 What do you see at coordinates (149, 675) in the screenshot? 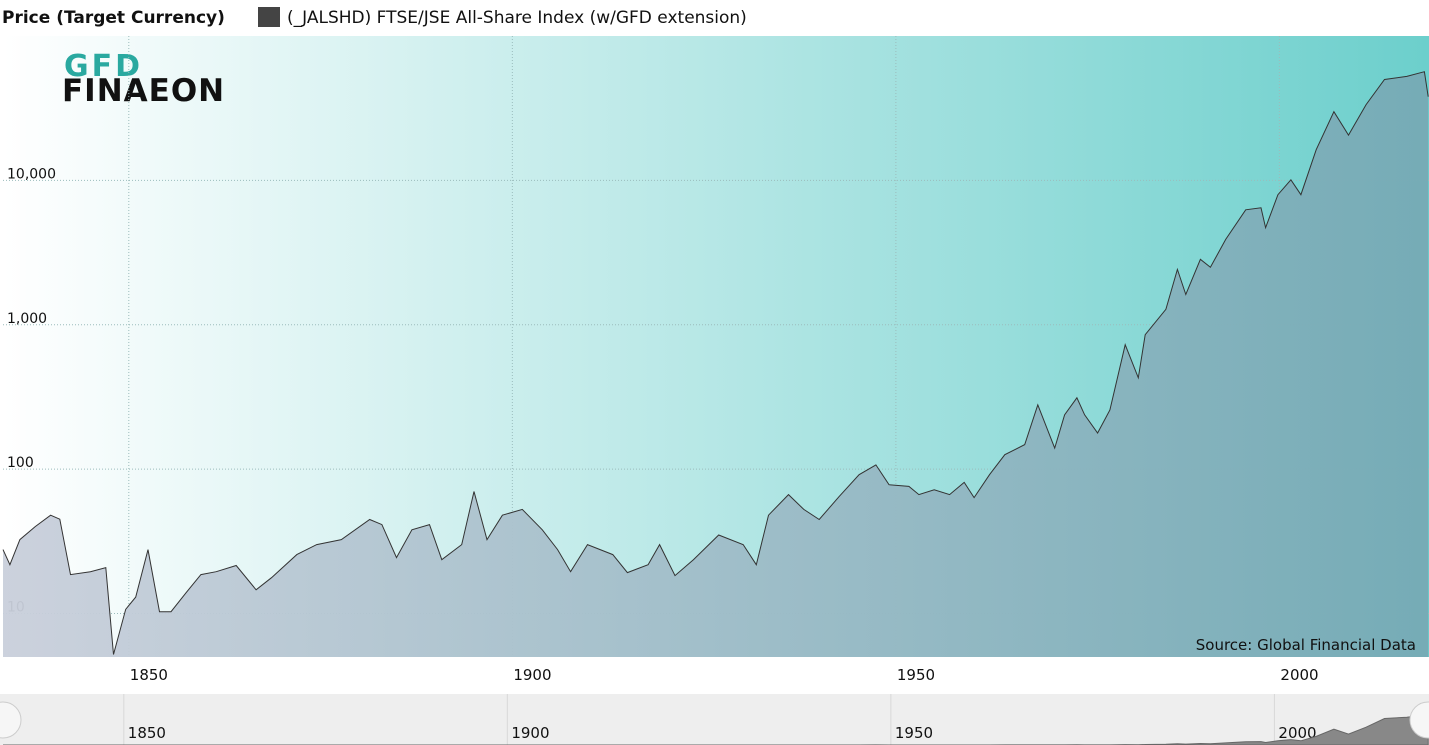
I see `x-tick-label: 1850` at bounding box center [149, 675].